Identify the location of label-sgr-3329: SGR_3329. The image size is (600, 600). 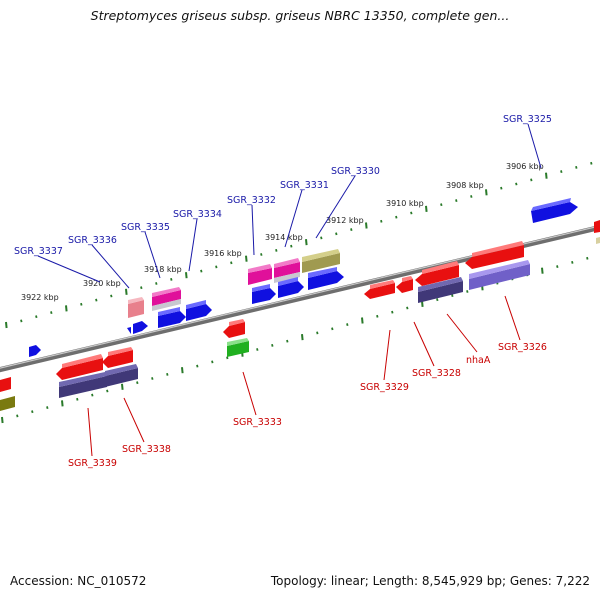
(384, 387).